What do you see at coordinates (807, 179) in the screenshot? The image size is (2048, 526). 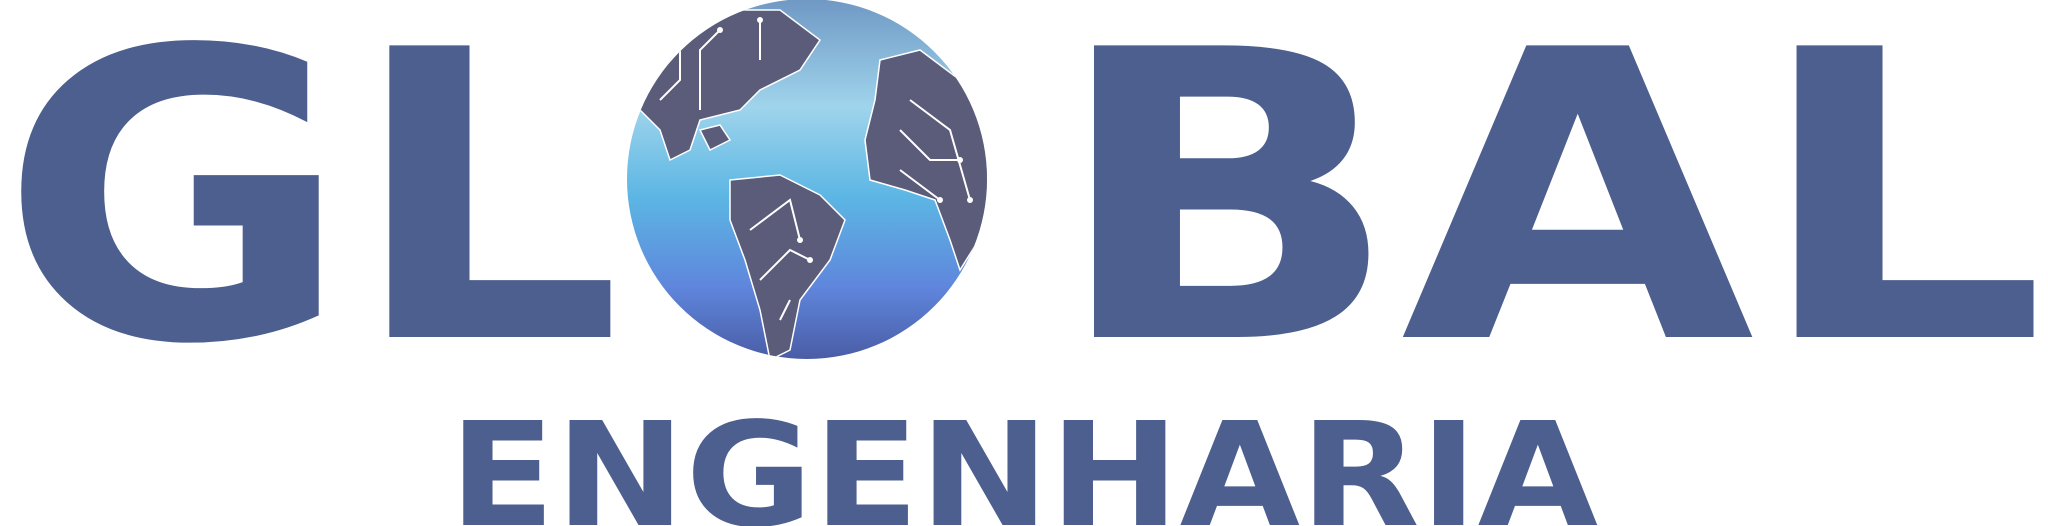 I see `globe` at bounding box center [807, 179].